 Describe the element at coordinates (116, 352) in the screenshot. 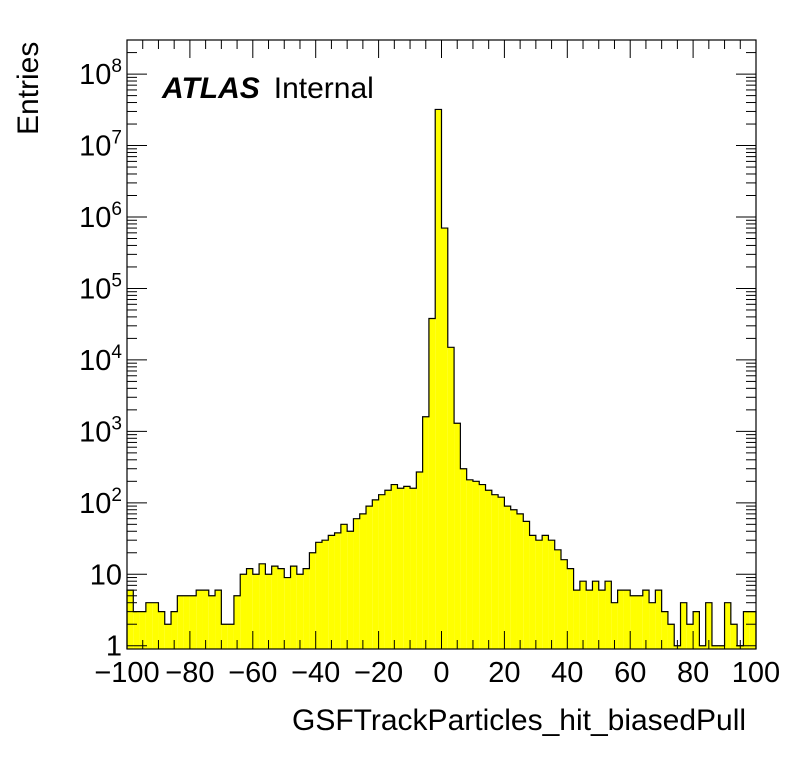

I see `y-tick-exponent: 4` at that location.